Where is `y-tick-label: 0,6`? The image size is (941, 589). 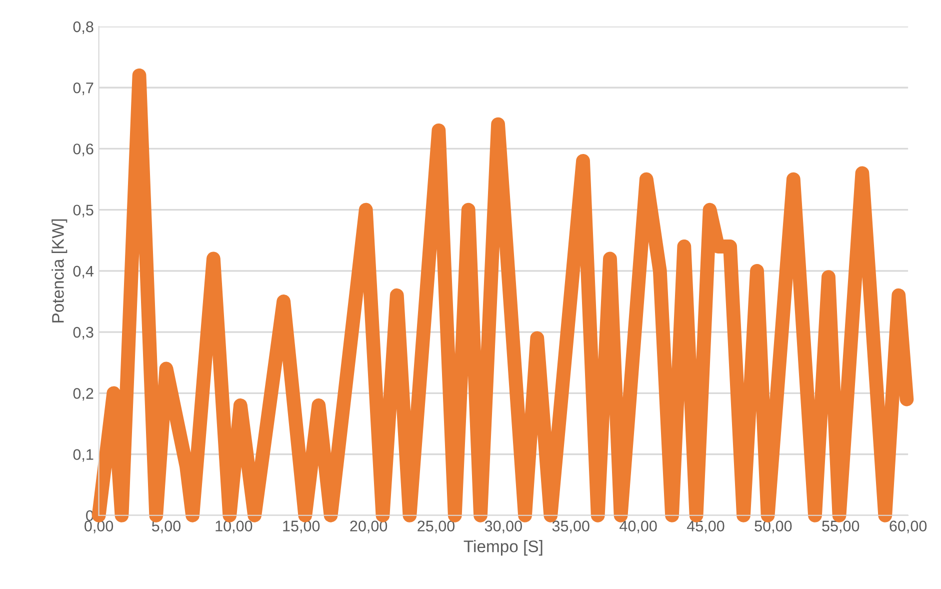 y-tick-label: 0,6 is located at coordinates (83, 150).